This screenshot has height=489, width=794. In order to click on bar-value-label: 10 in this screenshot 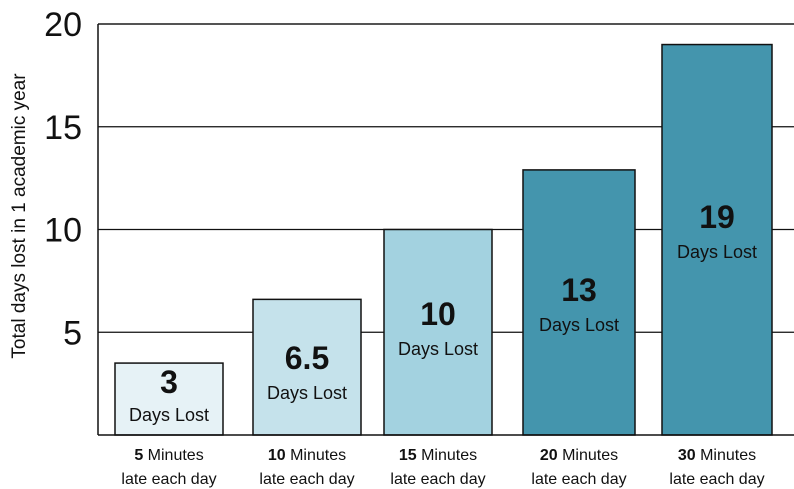, I will do `click(438, 314)`.